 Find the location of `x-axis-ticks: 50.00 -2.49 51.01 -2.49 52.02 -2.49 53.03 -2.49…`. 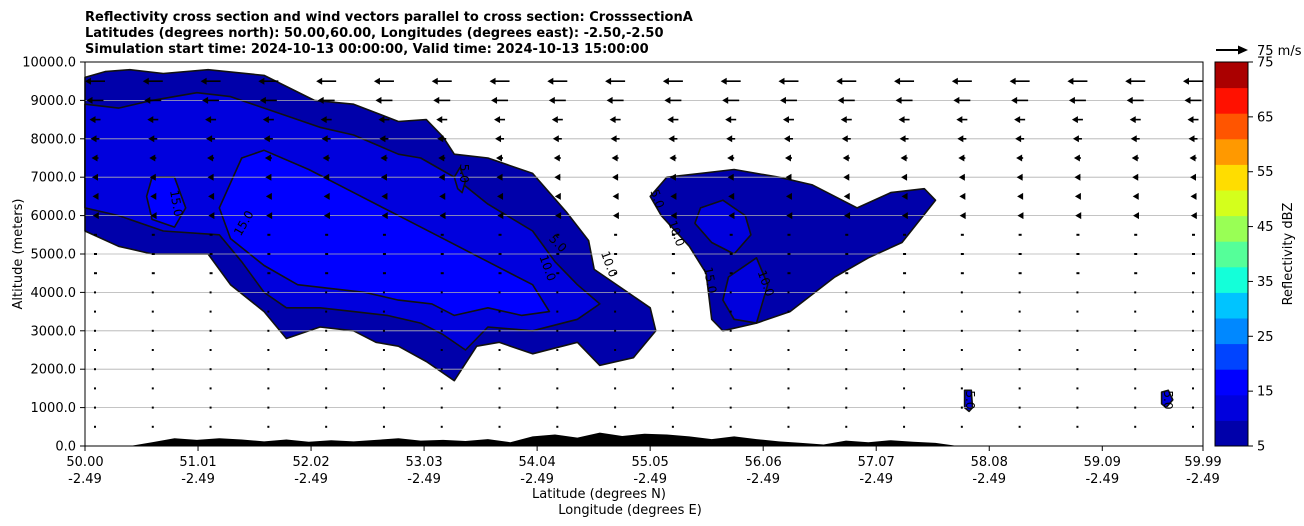

x-axis-ticks: 50.00 -2.49 51.01 -2.49 52.02 -2.49 53.03 -2.49… is located at coordinates (644, 466).